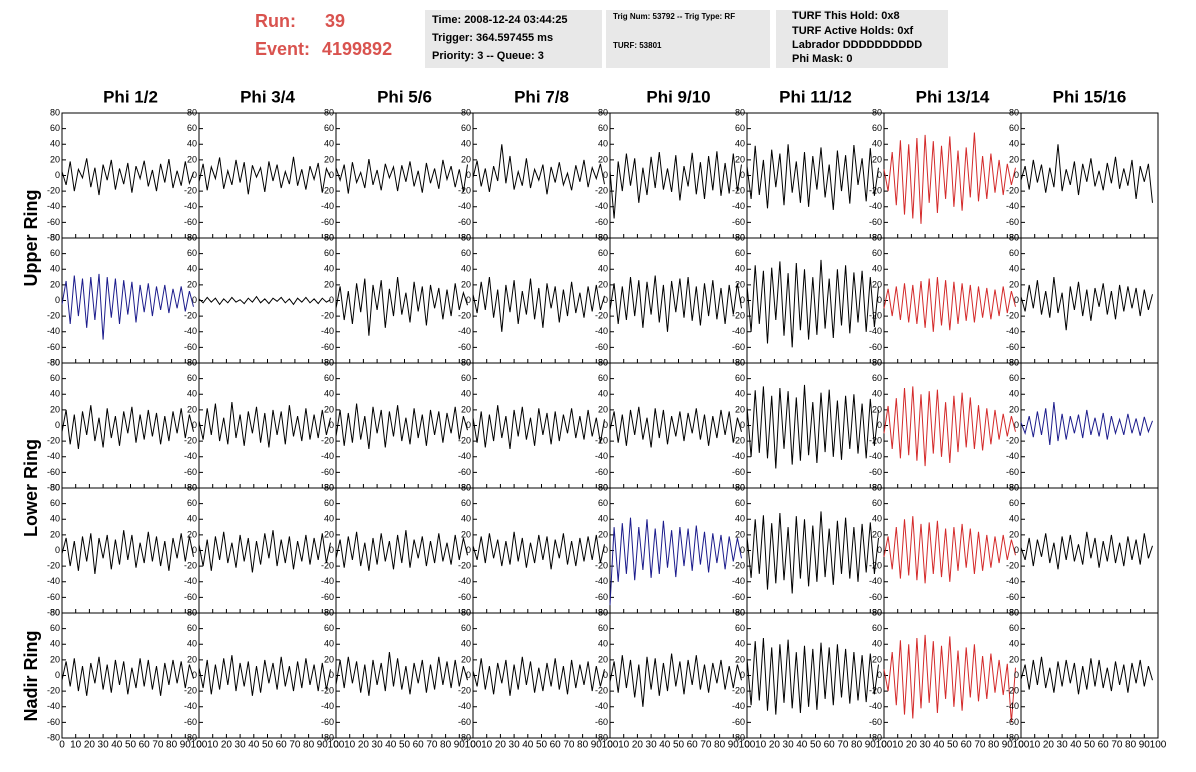 The width and height of the screenshot is (1196, 772). What do you see at coordinates (488, 56) in the screenshot?
I see `info-line: Priority: 3 -- Queue: 3` at bounding box center [488, 56].